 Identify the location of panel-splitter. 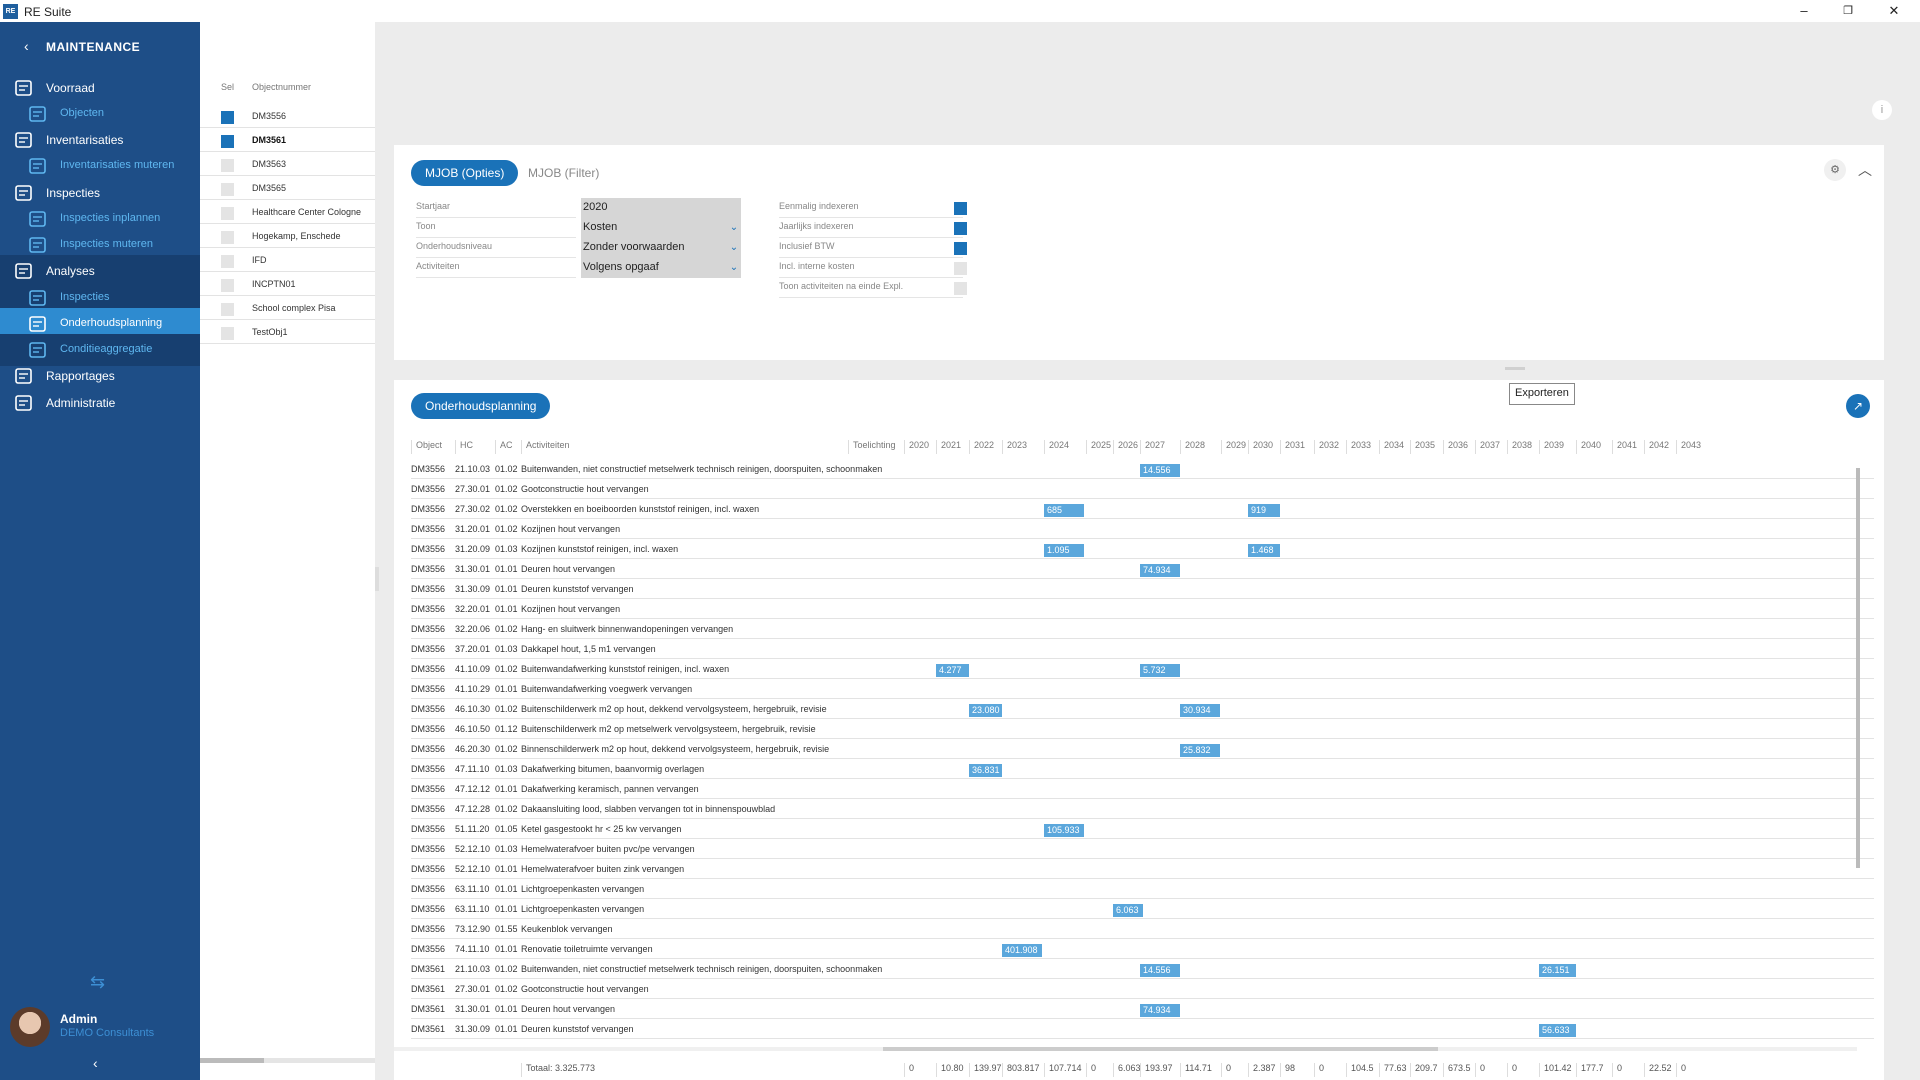
(377, 579).